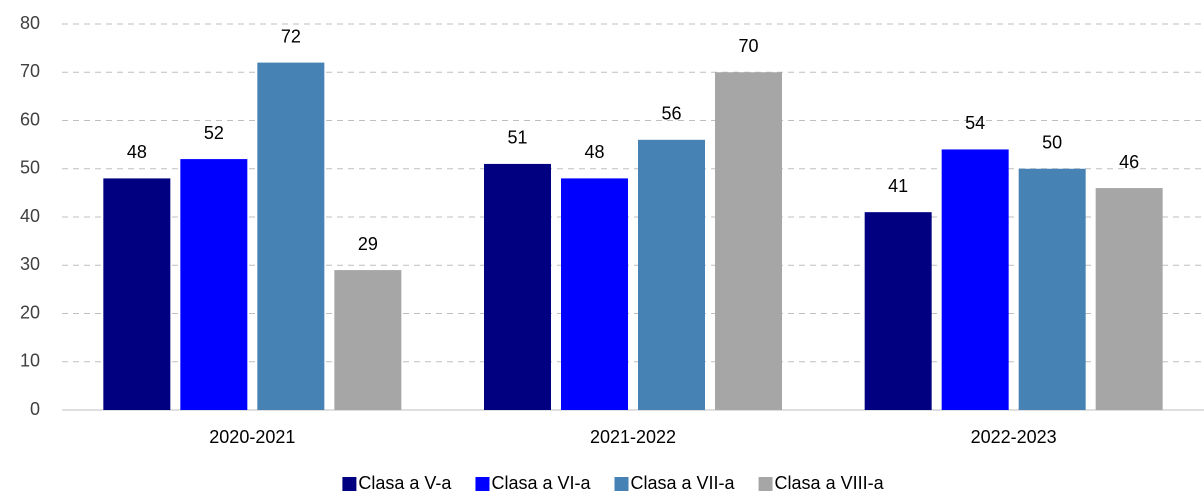 This screenshot has height=493, width=1204. I want to click on data-label: 54, so click(975, 123).